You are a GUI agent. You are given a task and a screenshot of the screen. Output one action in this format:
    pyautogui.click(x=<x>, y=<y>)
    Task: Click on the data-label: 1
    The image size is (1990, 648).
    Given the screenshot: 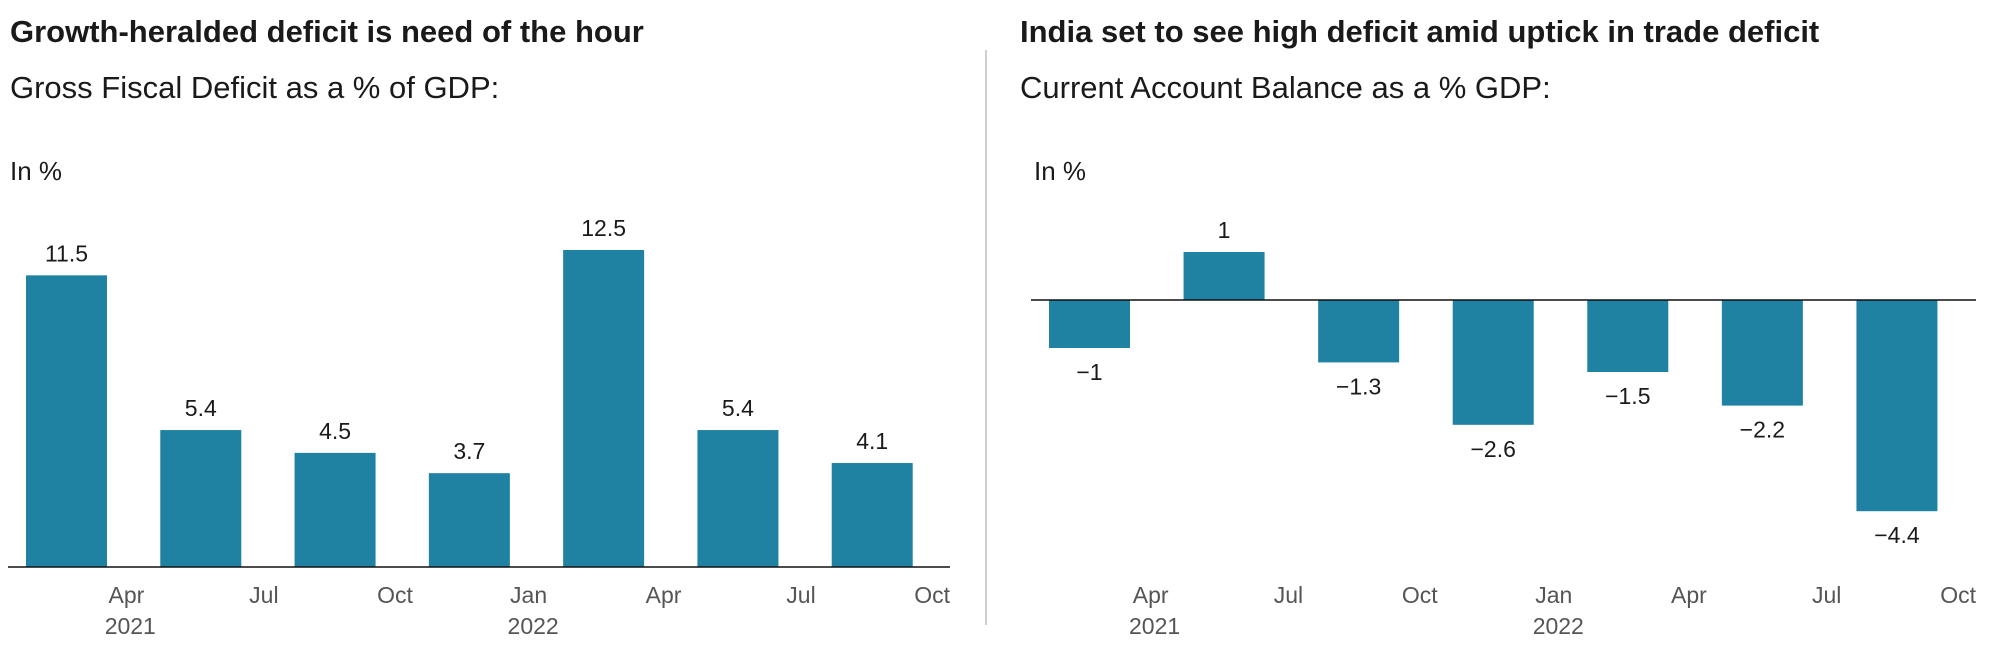 What is the action you would take?
    pyautogui.click(x=1224, y=230)
    